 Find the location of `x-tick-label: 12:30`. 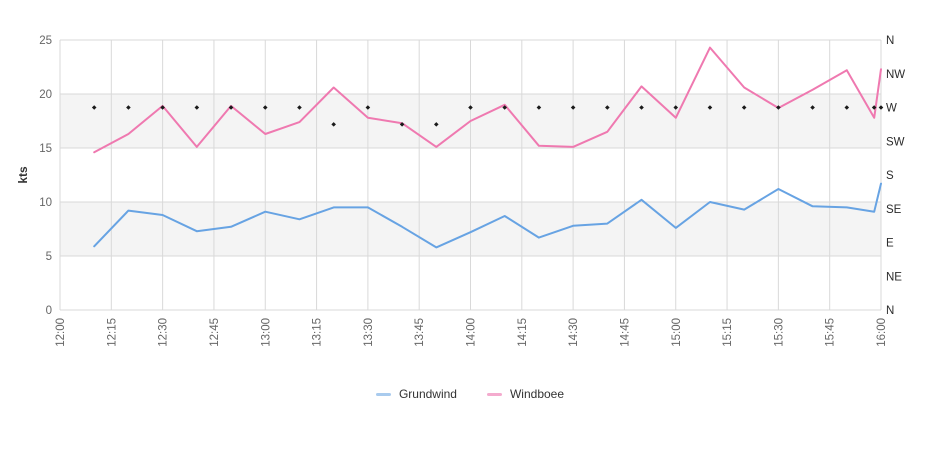

x-tick-label: 12:30 is located at coordinates (164, 332).